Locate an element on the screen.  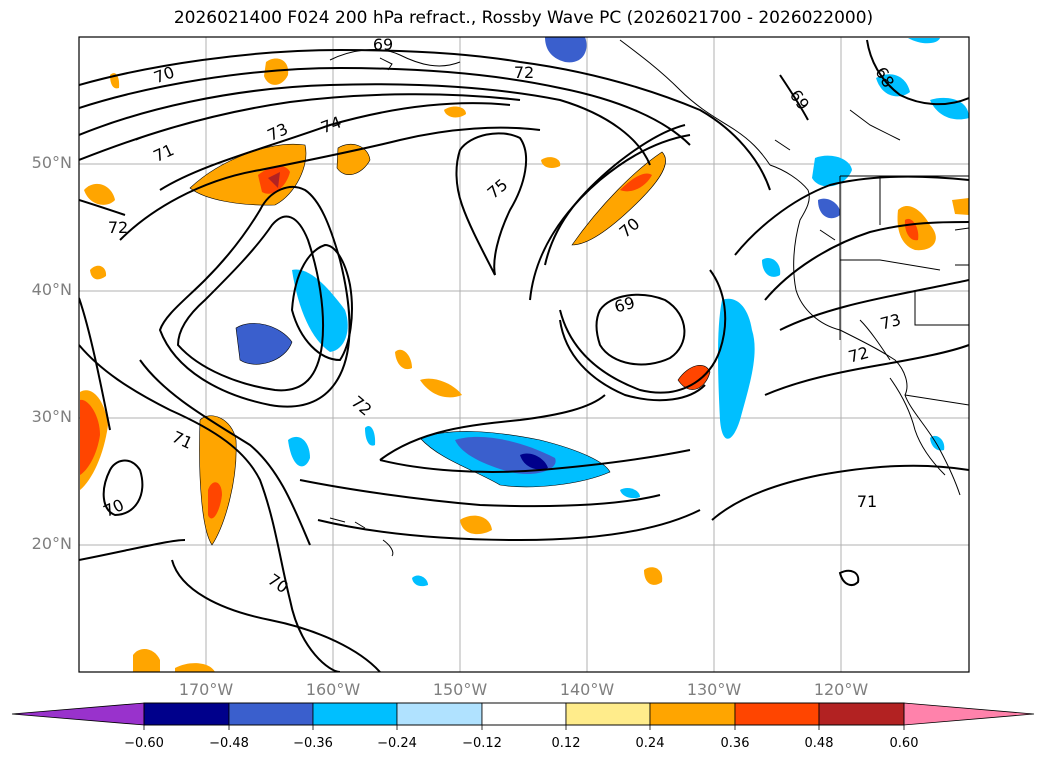
colorbar-tick-label: 0.48 is located at coordinates (819, 743).